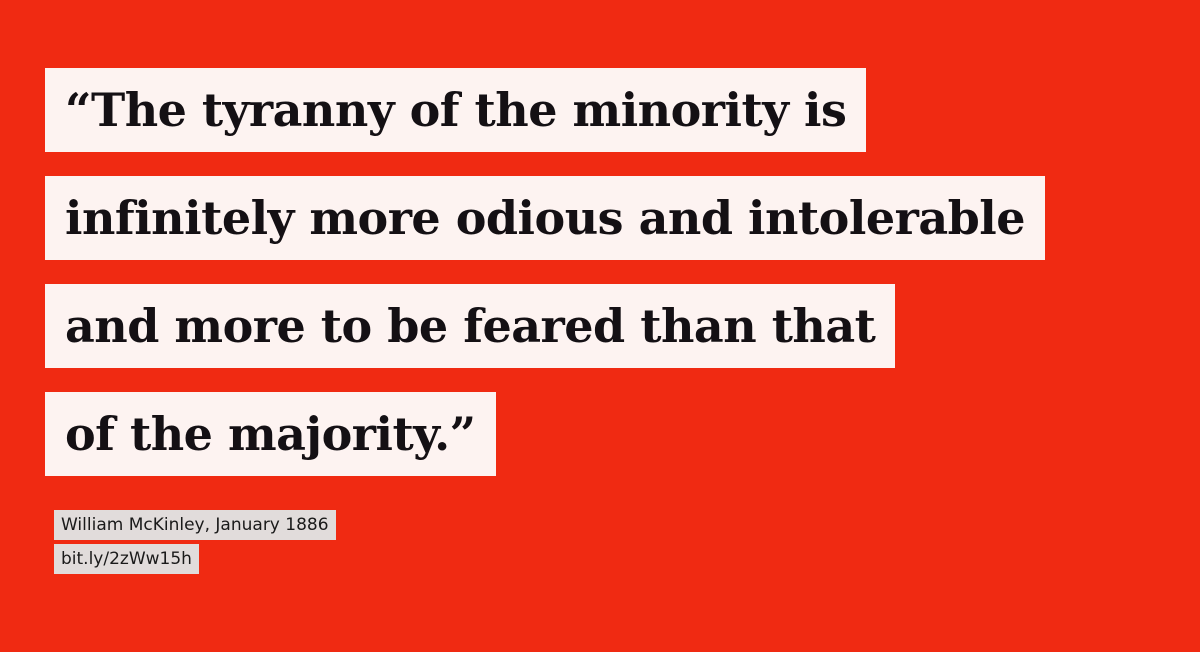  Describe the element at coordinates (126, 559) in the screenshot. I see `source-link: bit.ly/2zWw15h` at that location.